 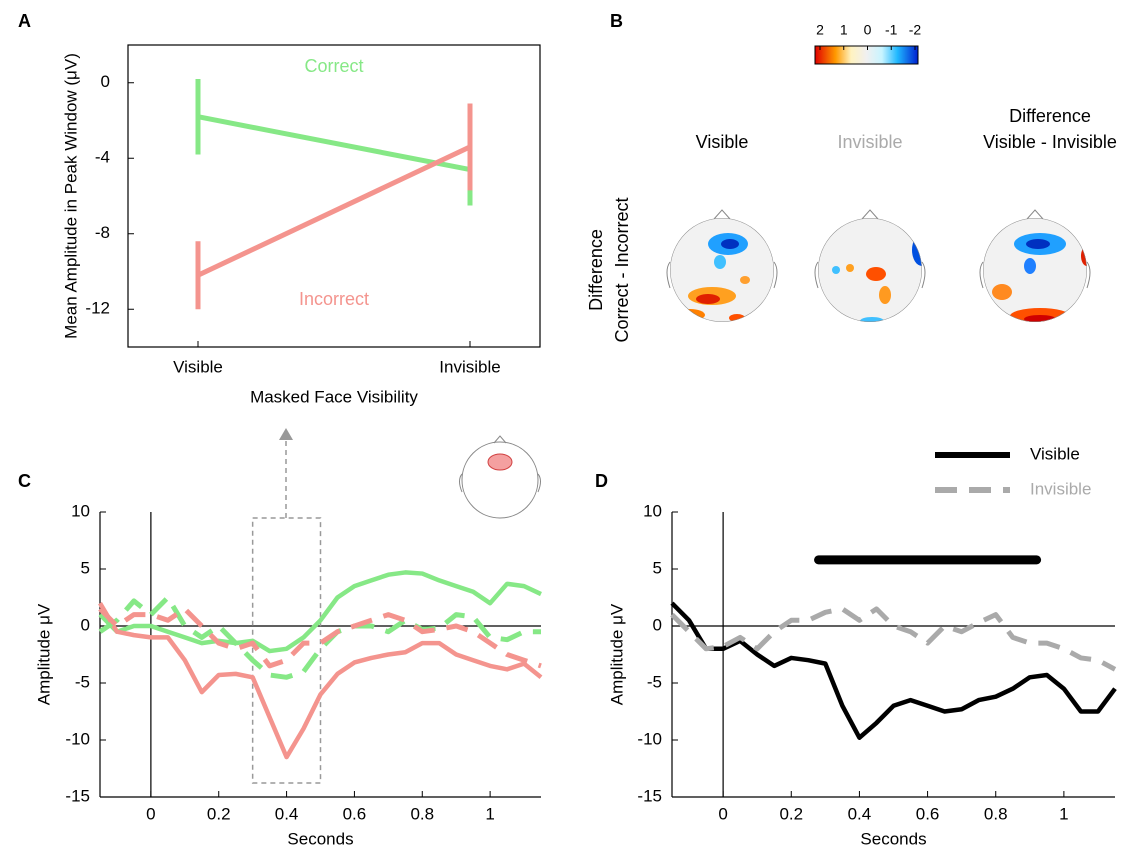 I want to click on colorbar-tick-label: 1, so click(x=844, y=30).